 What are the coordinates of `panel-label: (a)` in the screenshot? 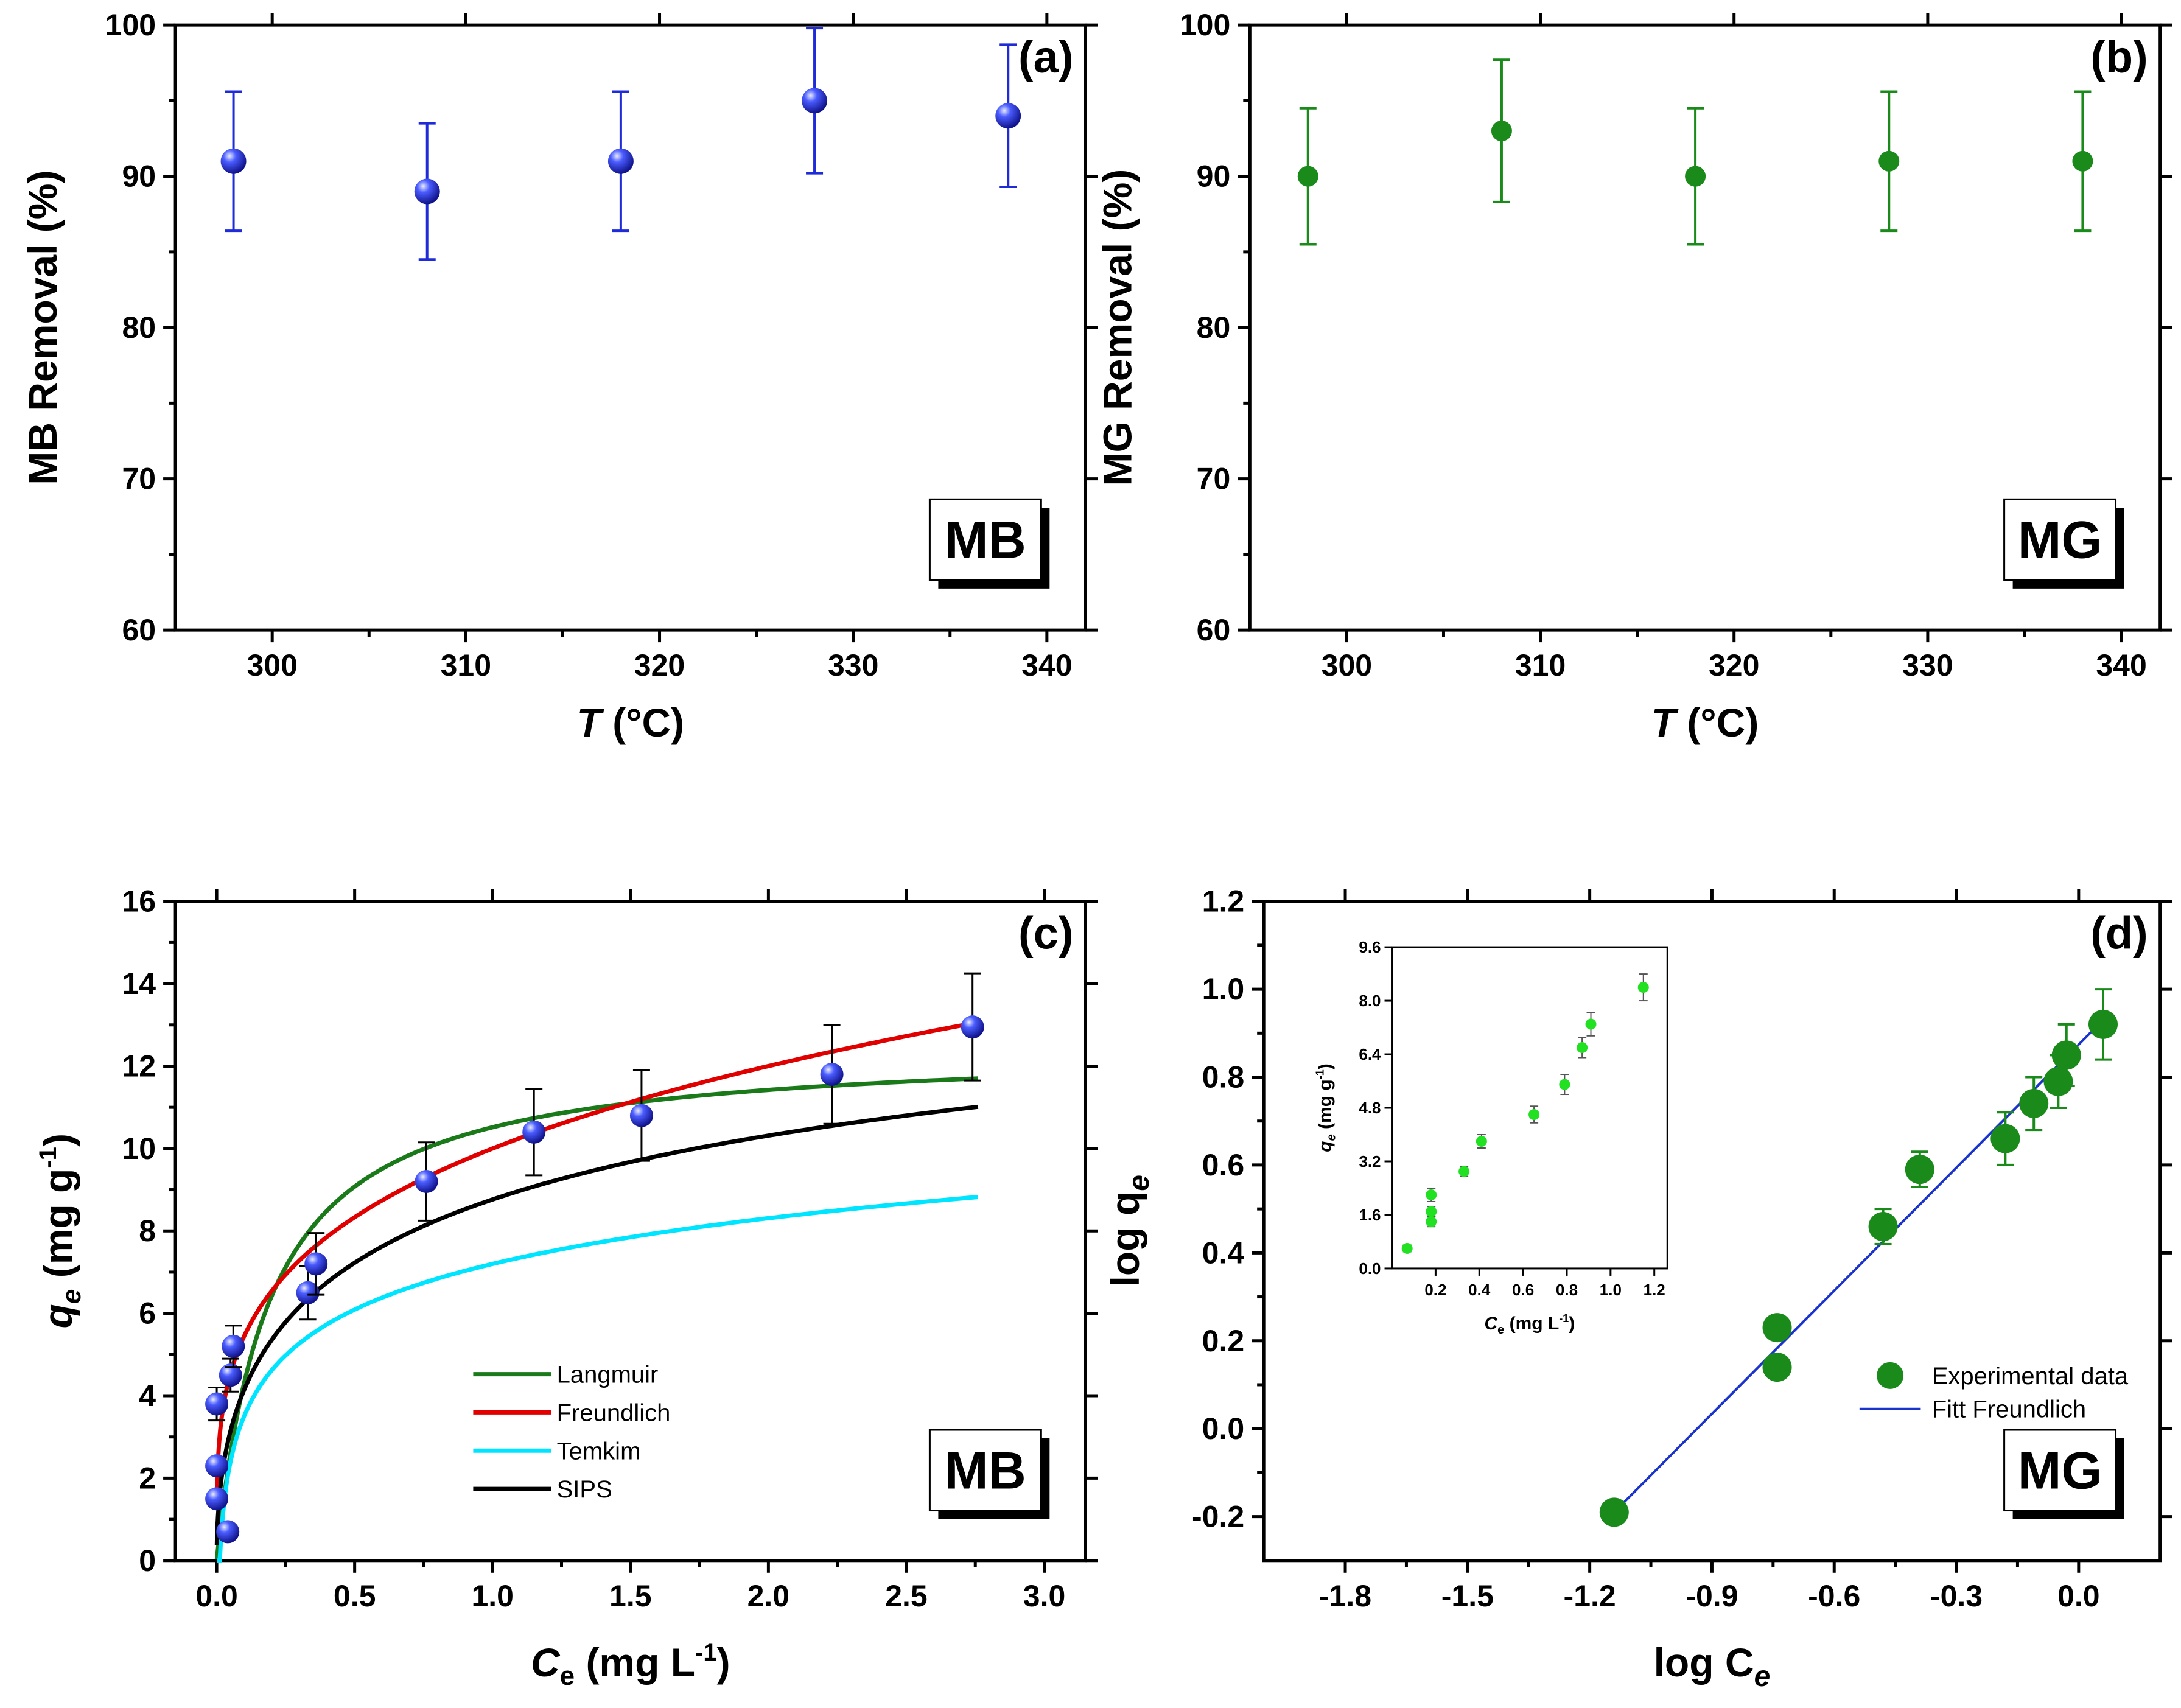 It's located at (1046, 57).